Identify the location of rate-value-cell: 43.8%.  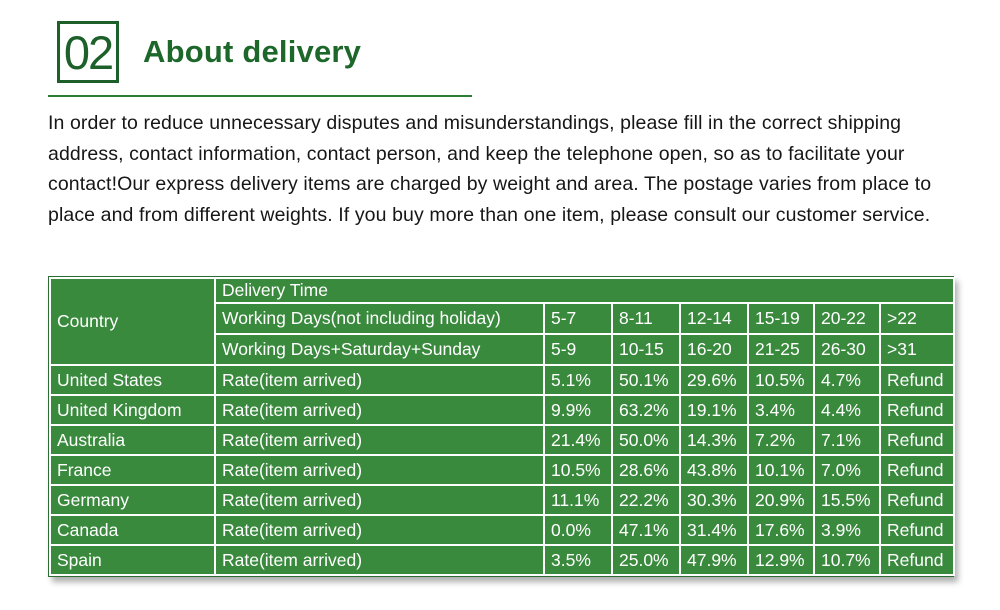
(714, 470).